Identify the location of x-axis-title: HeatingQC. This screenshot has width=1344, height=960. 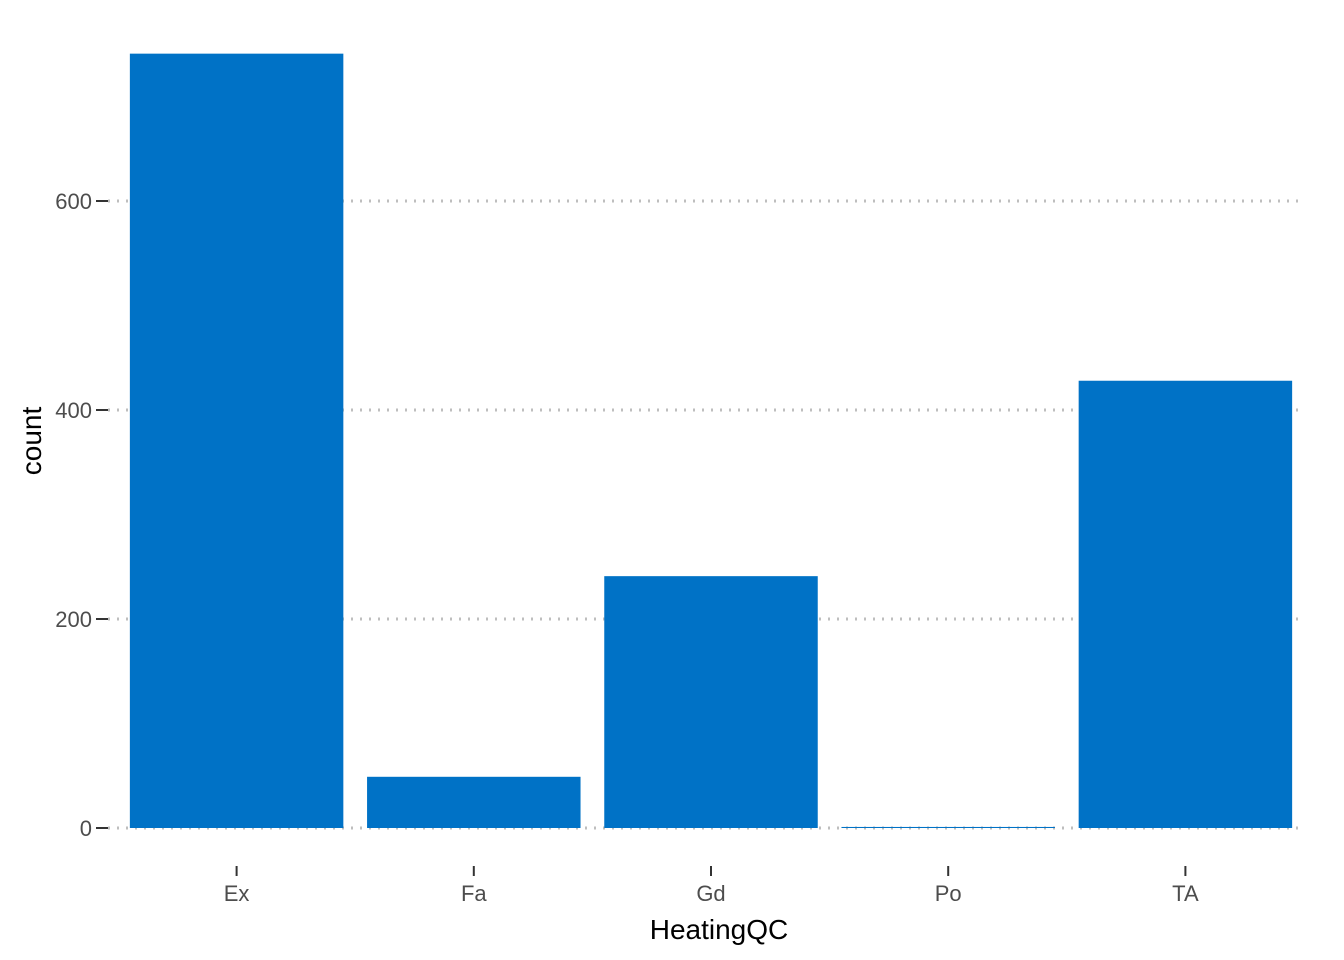
(719, 929).